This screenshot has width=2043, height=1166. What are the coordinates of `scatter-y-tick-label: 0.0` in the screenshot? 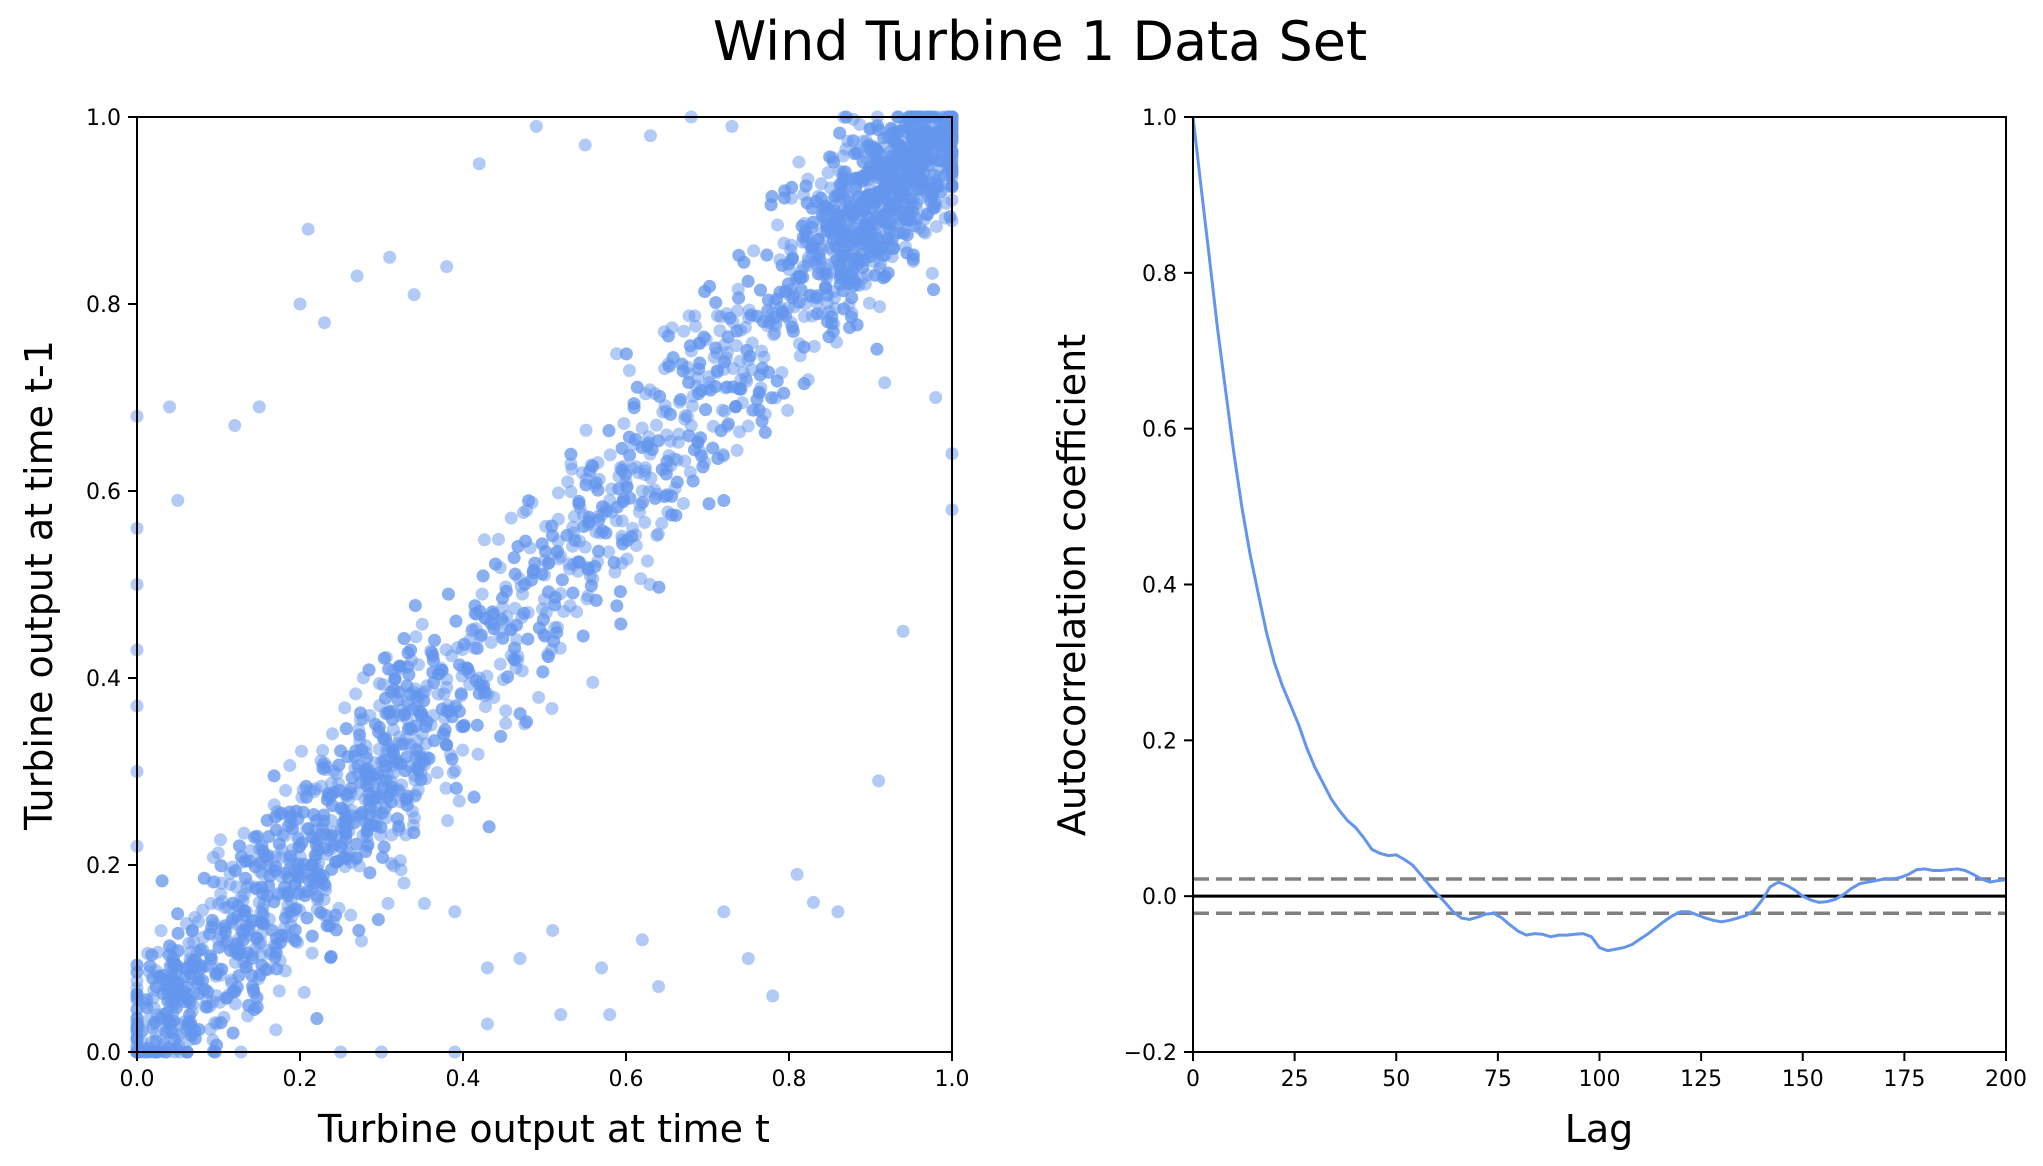 It's located at (103, 1053).